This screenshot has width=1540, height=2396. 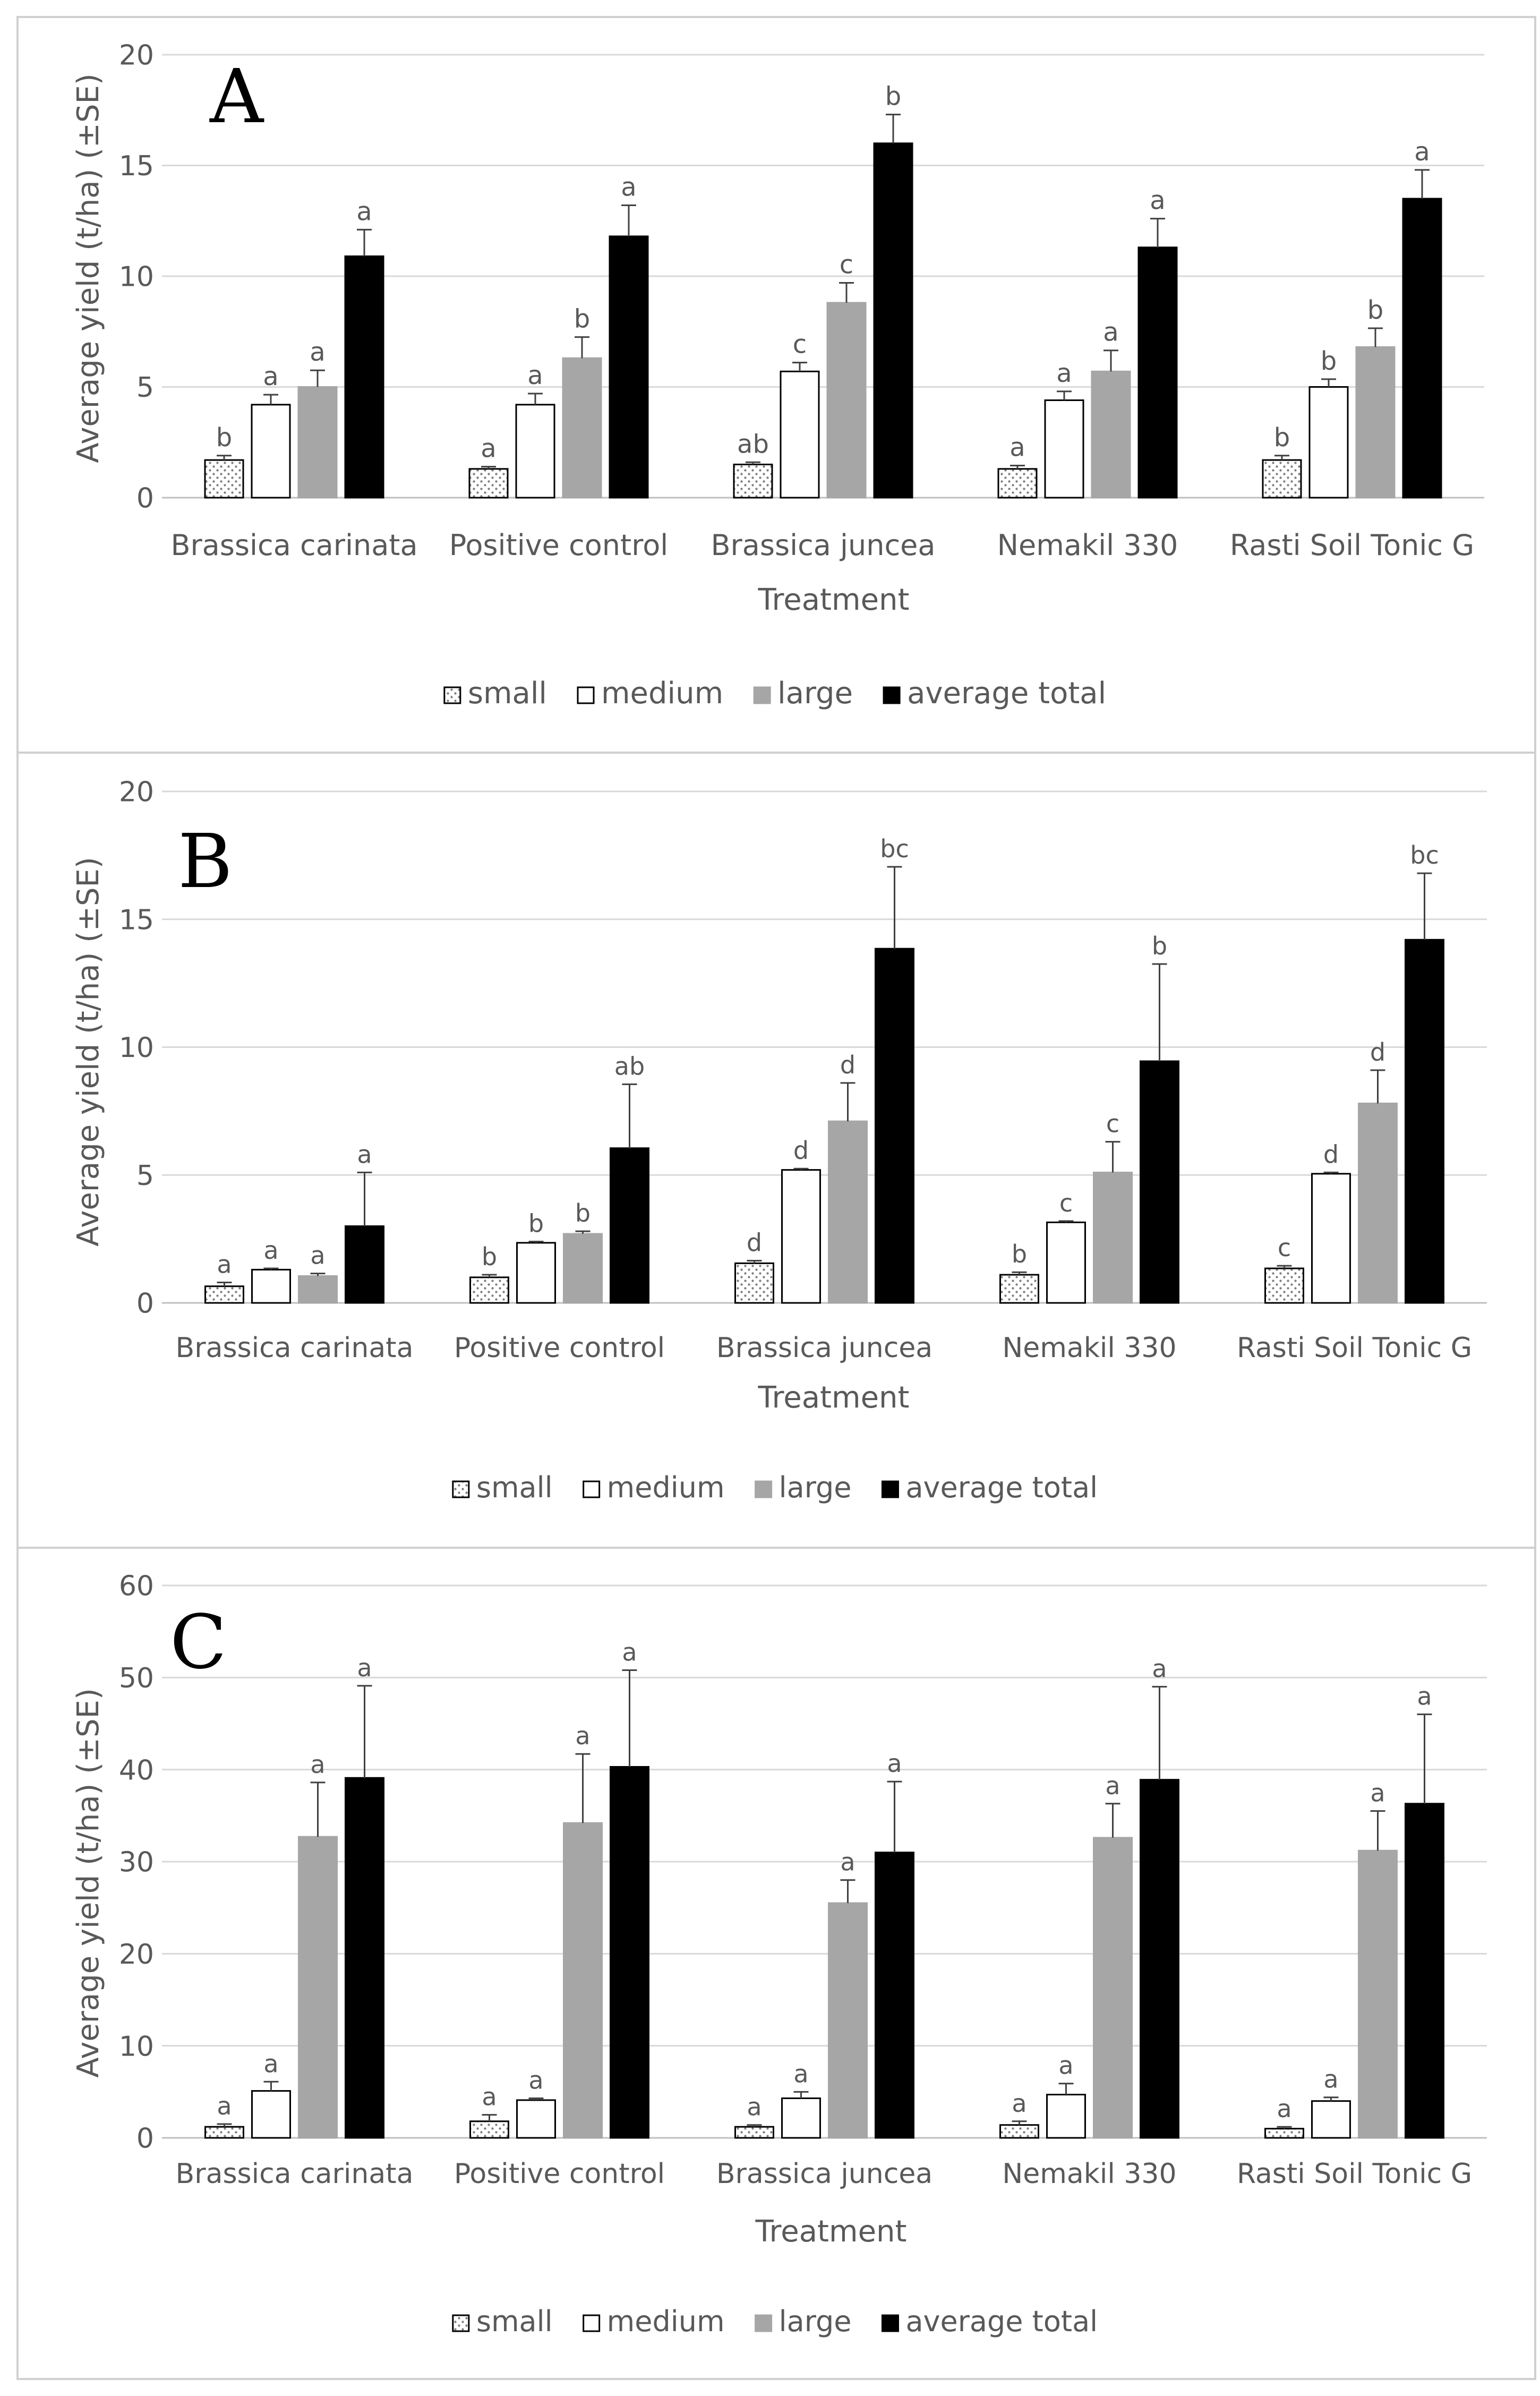 I want to click on category-label: Brassica carinata, so click(x=295, y=1348).